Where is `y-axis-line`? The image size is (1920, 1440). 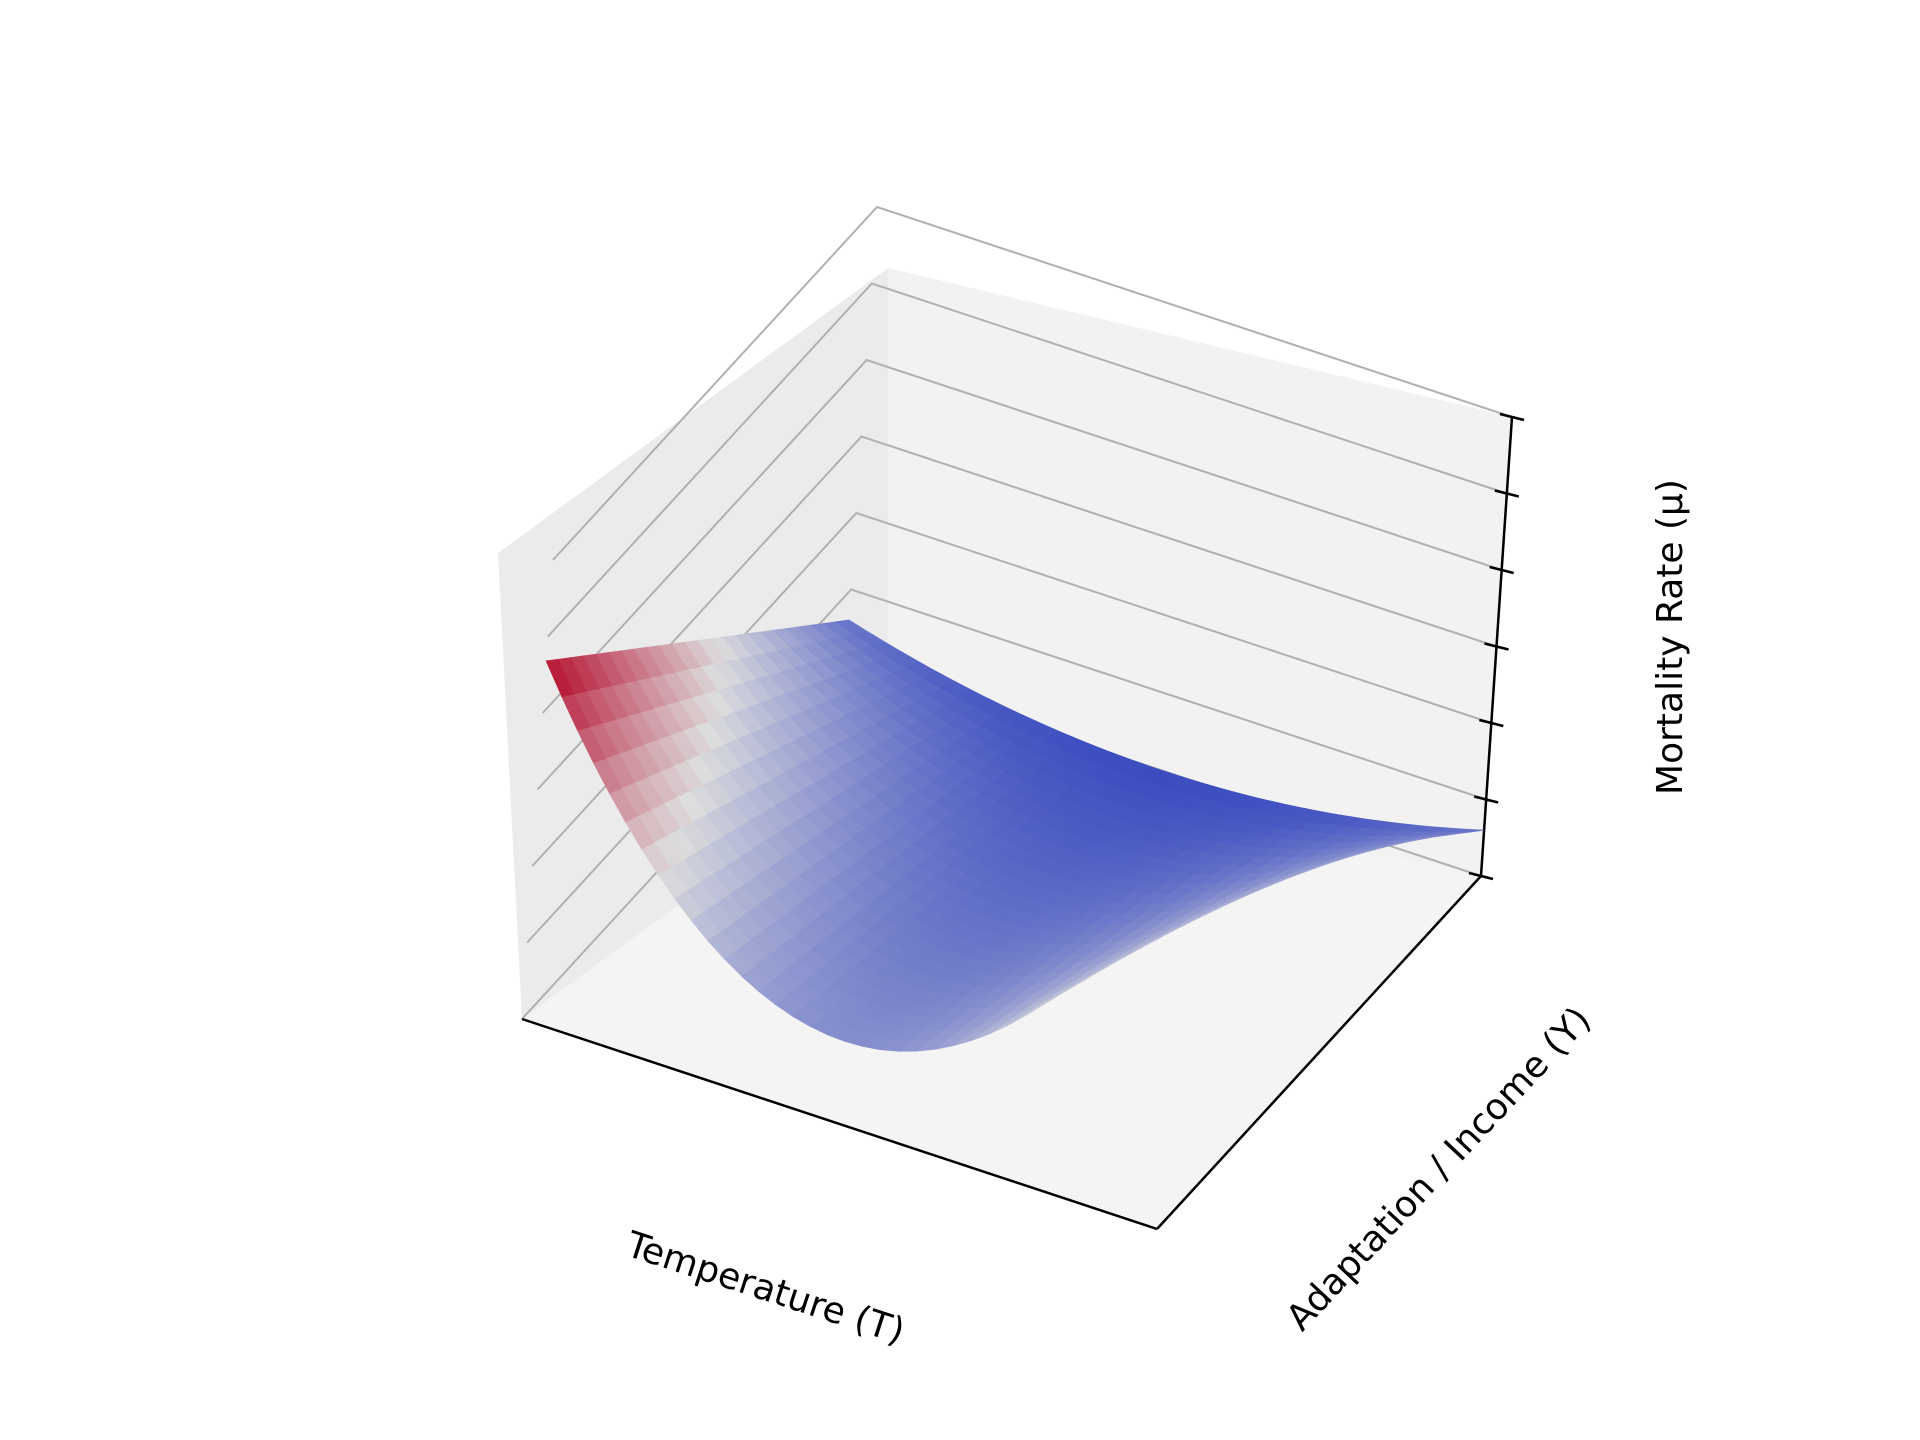 y-axis-line is located at coordinates (1319, 1052).